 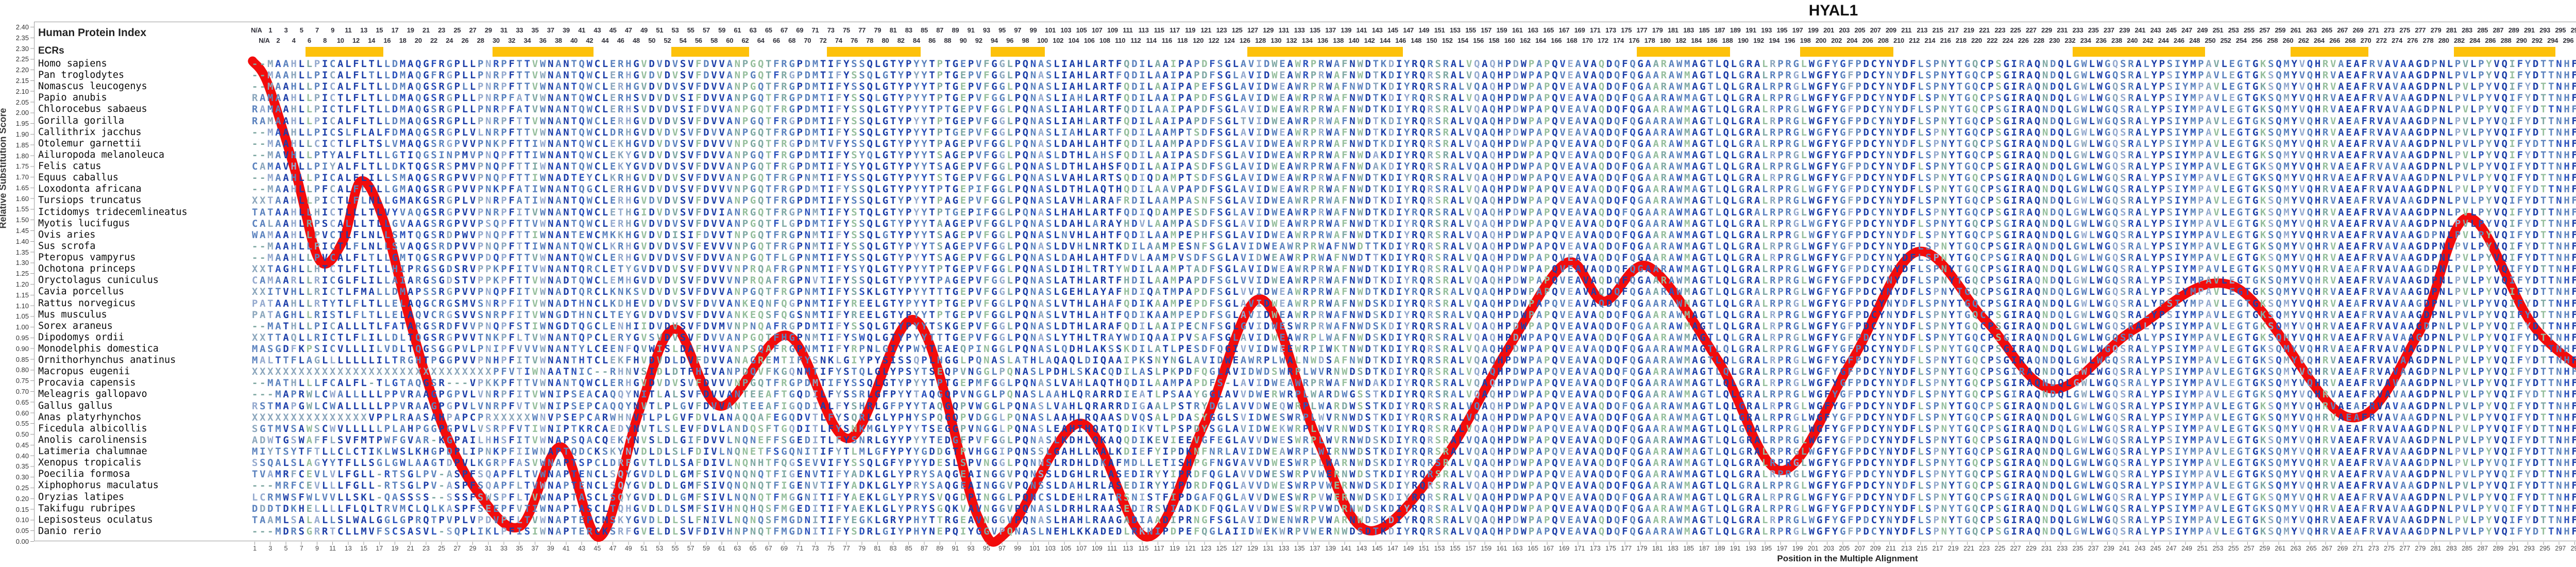 What do you see at coordinates (84, 224) in the screenshot?
I see `species-label: Myotis lucifugus` at bounding box center [84, 224].